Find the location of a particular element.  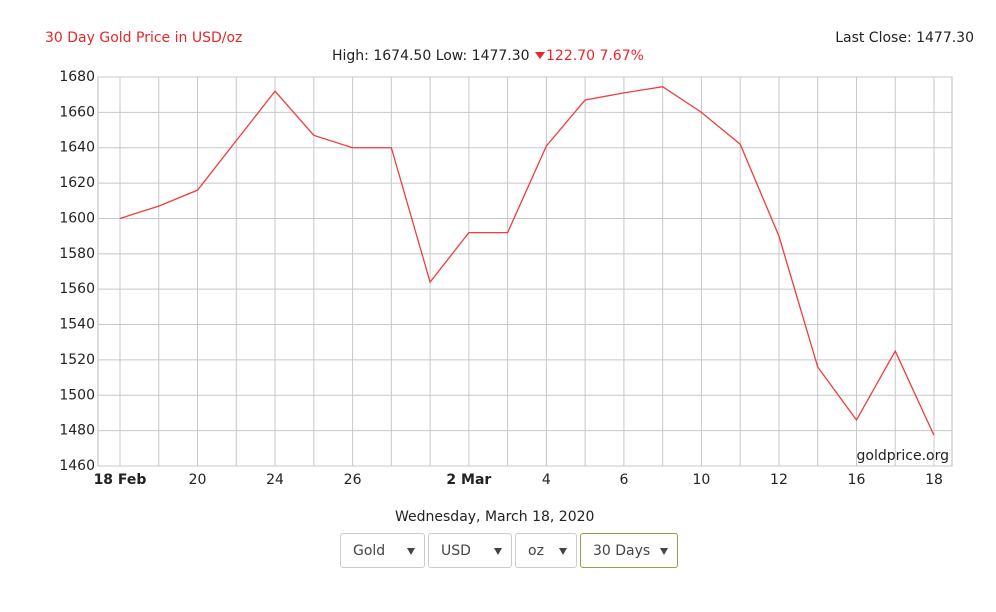

y-tick-label: 1600 is located at coordinates (77, 218).